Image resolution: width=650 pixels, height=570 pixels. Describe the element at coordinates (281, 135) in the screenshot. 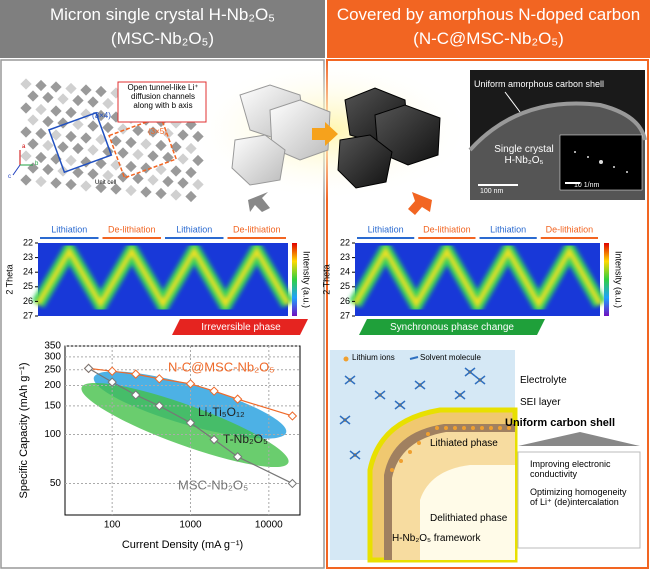

I see `white-particles` at that location.